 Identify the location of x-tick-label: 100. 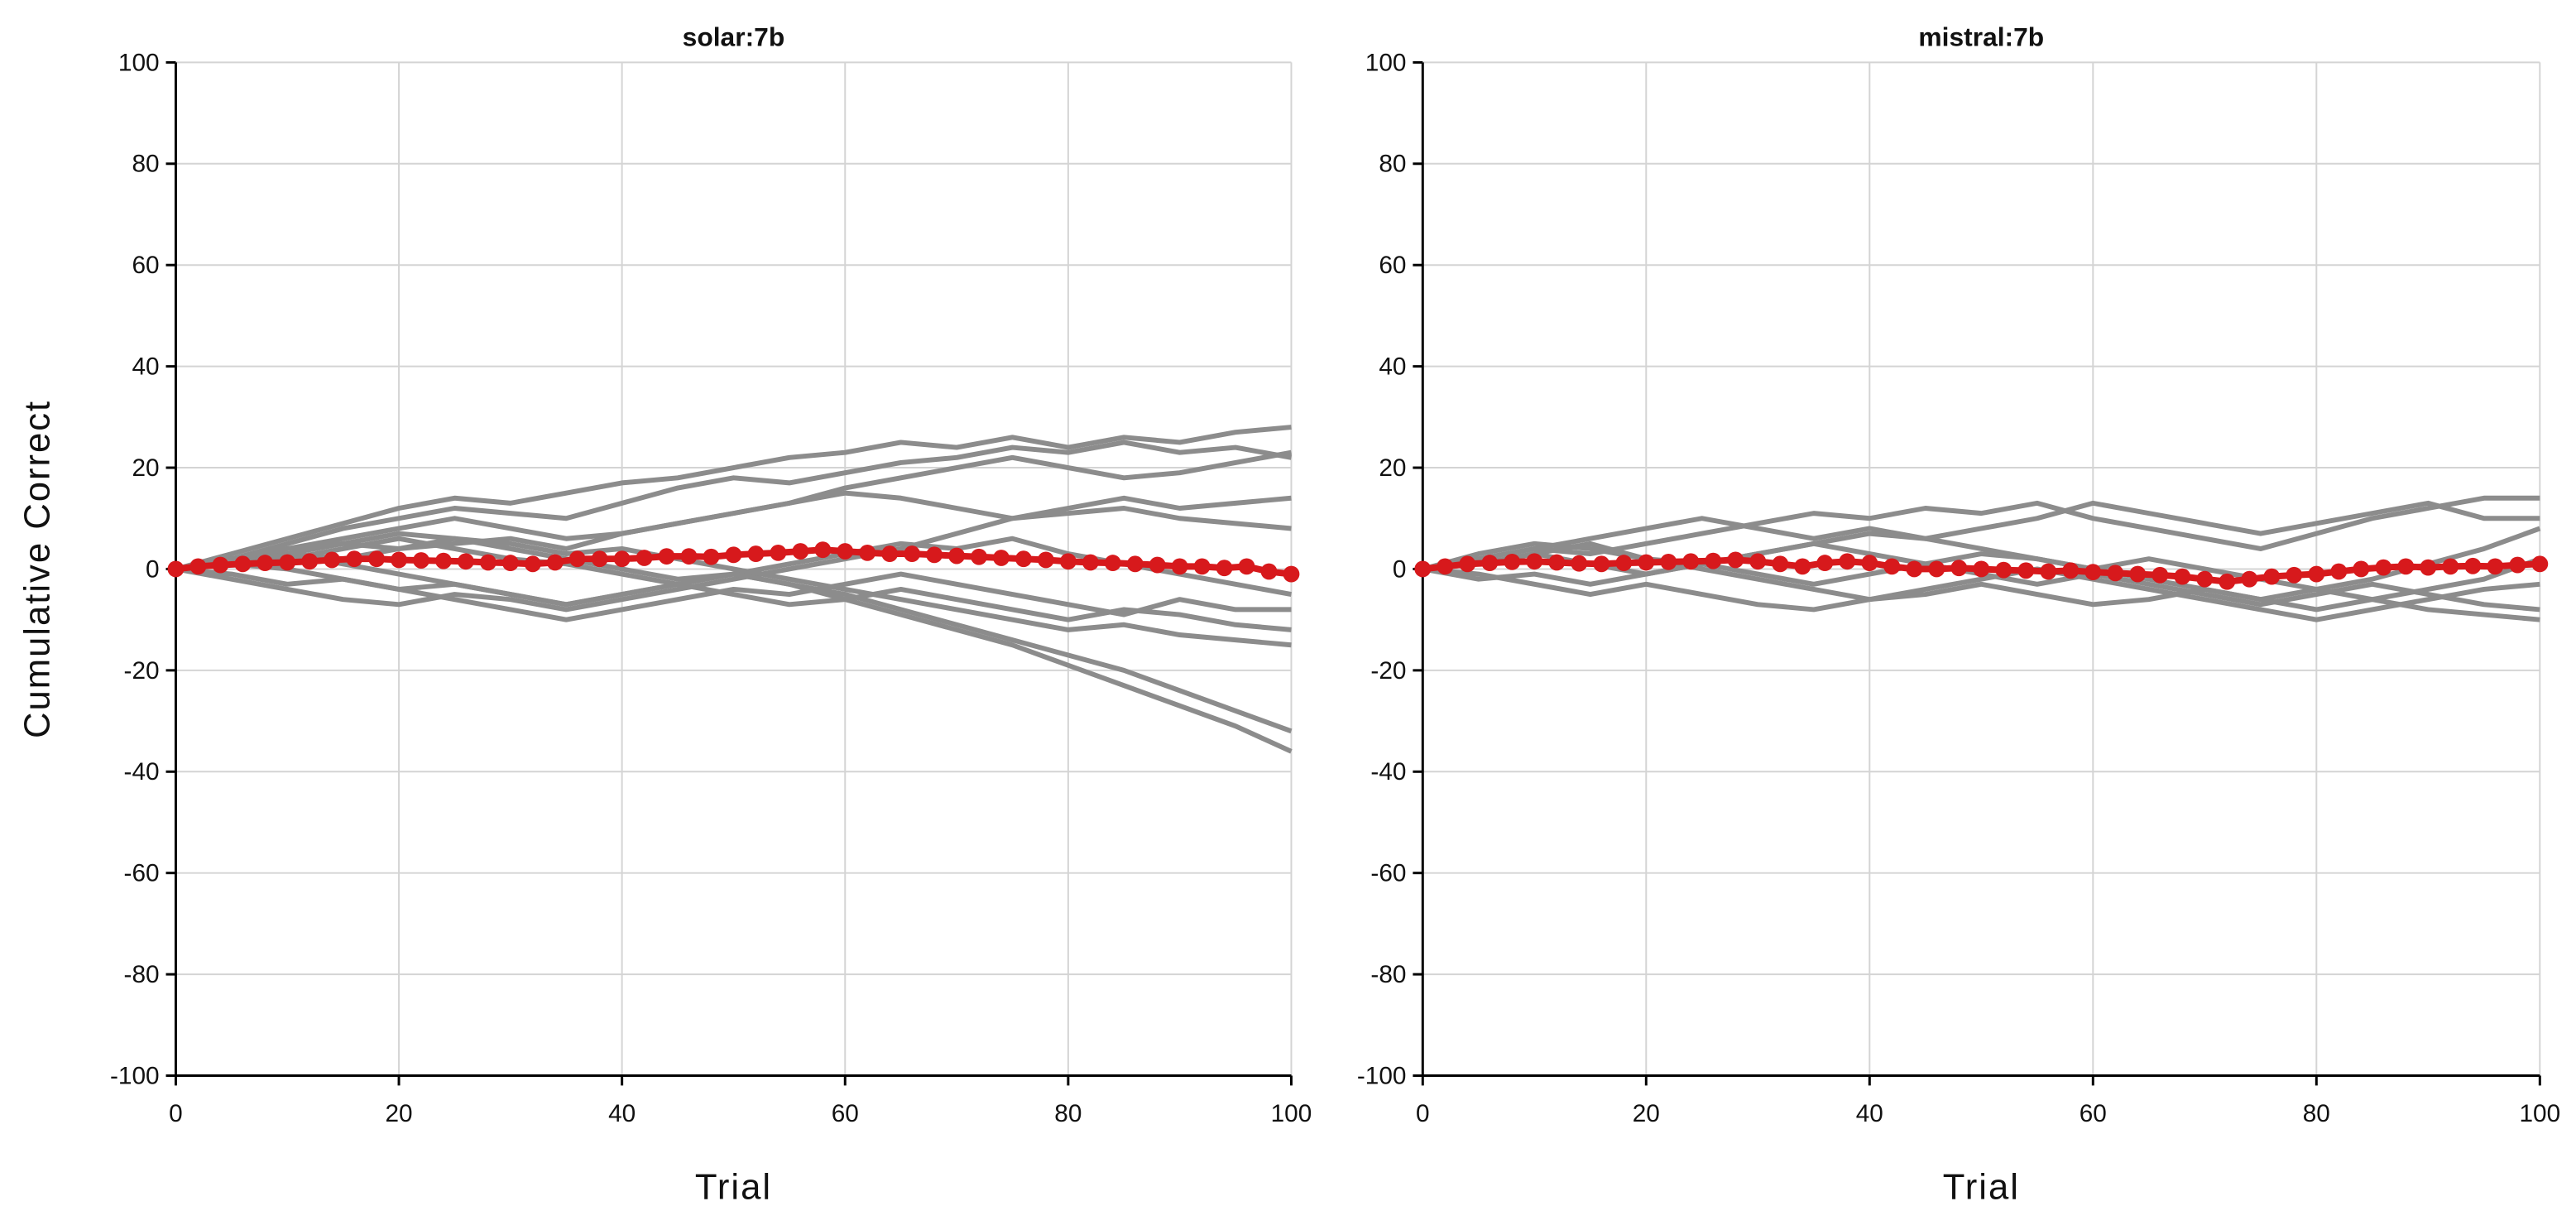
(2540, 1114).